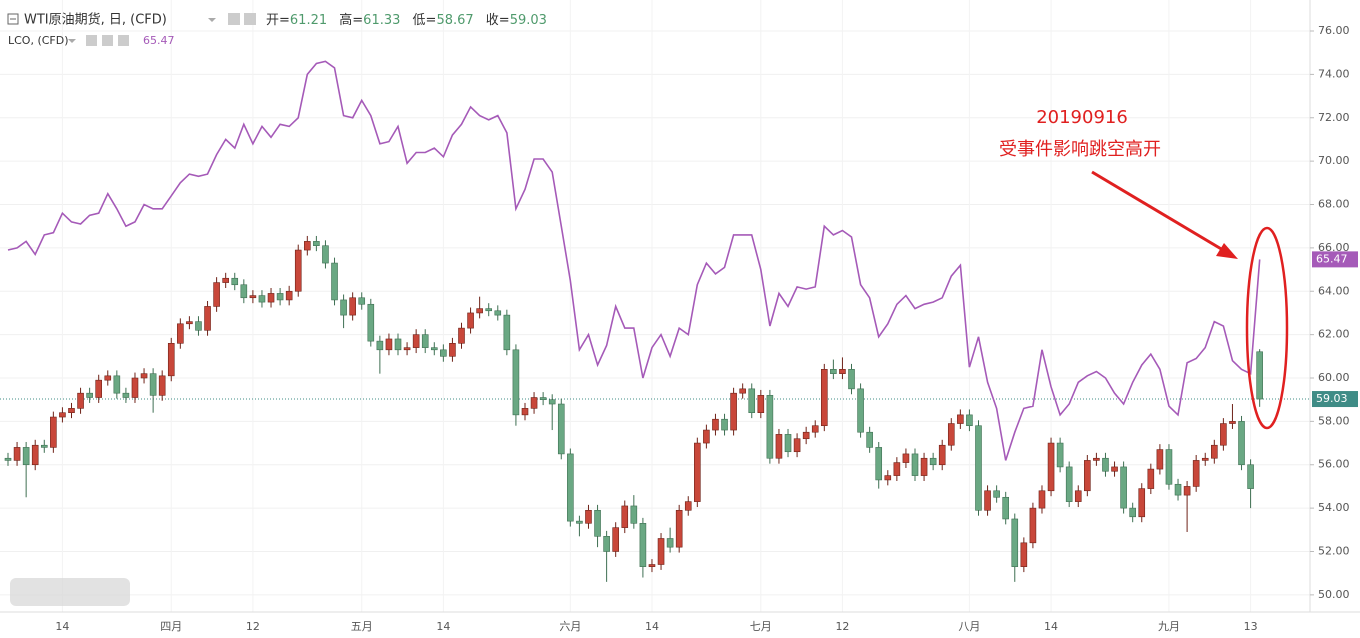 Image resolution: width=1360 pixels, height=638 pixels. I want to click on annotation: 受事件影响跳空高开, so click(1080, 149).